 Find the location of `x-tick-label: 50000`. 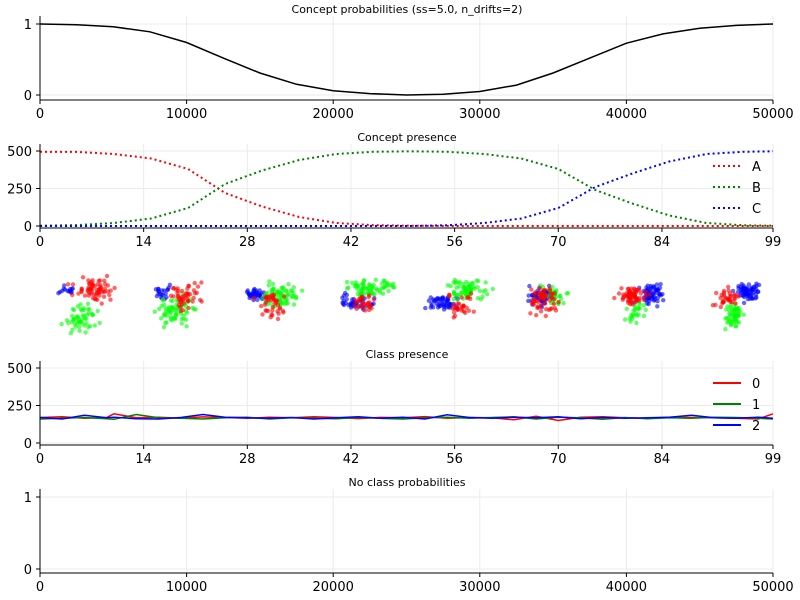

x-tick-label: 50000 is located at coordinates (772, 114).